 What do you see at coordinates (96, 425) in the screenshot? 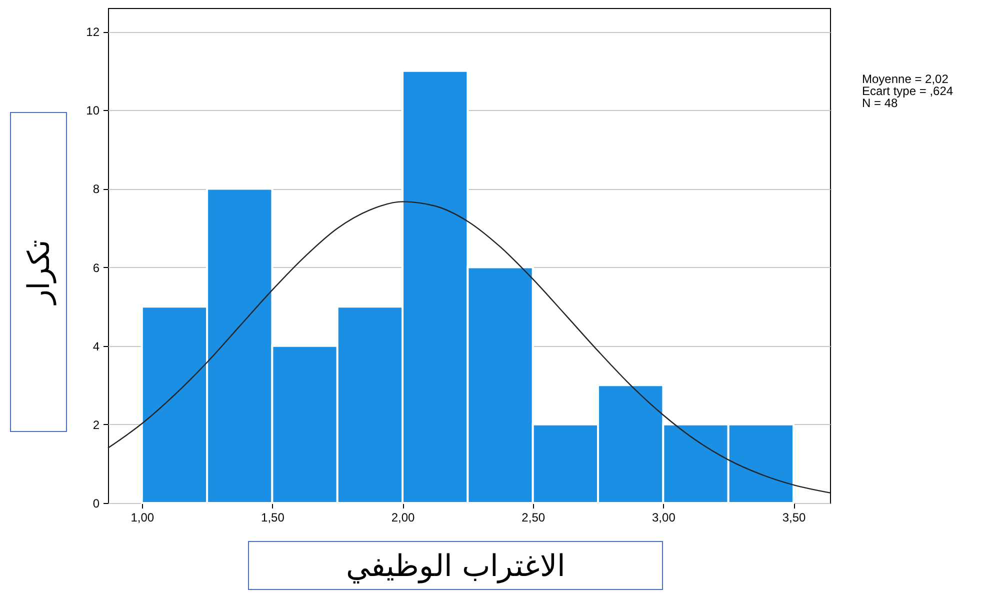
I see `y-tick-label: 2` at bounding box center [96, 425].